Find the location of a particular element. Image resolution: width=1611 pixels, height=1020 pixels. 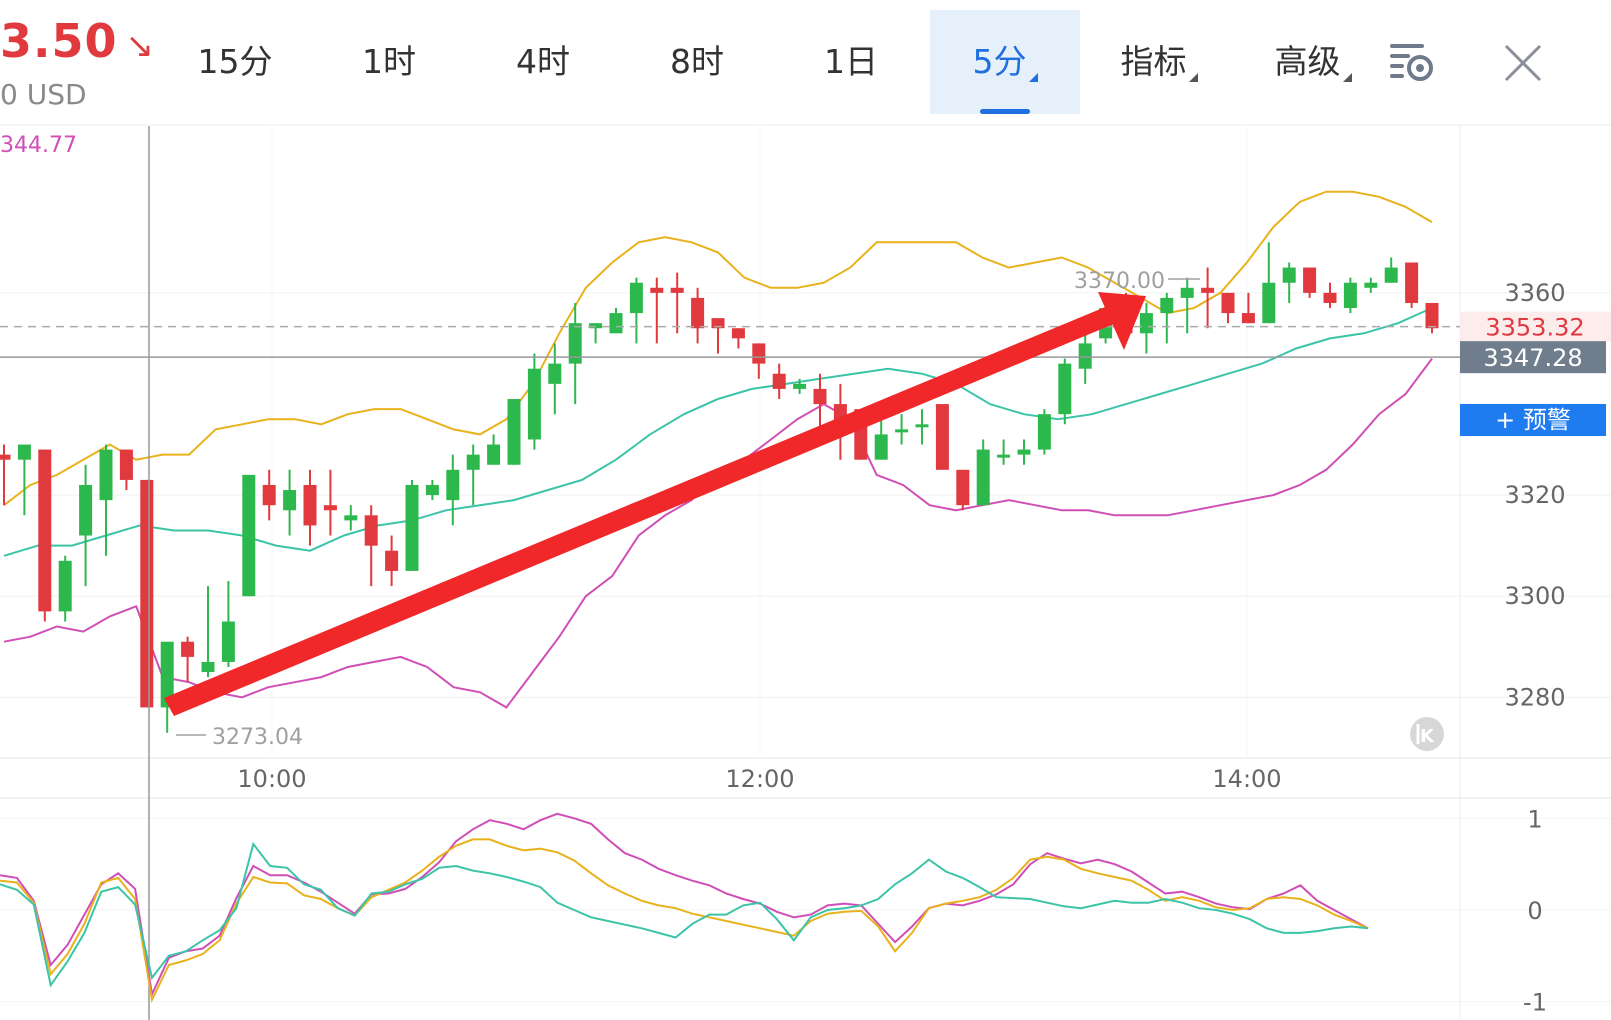

svg-text: K is located at coordinates (1427, 736).